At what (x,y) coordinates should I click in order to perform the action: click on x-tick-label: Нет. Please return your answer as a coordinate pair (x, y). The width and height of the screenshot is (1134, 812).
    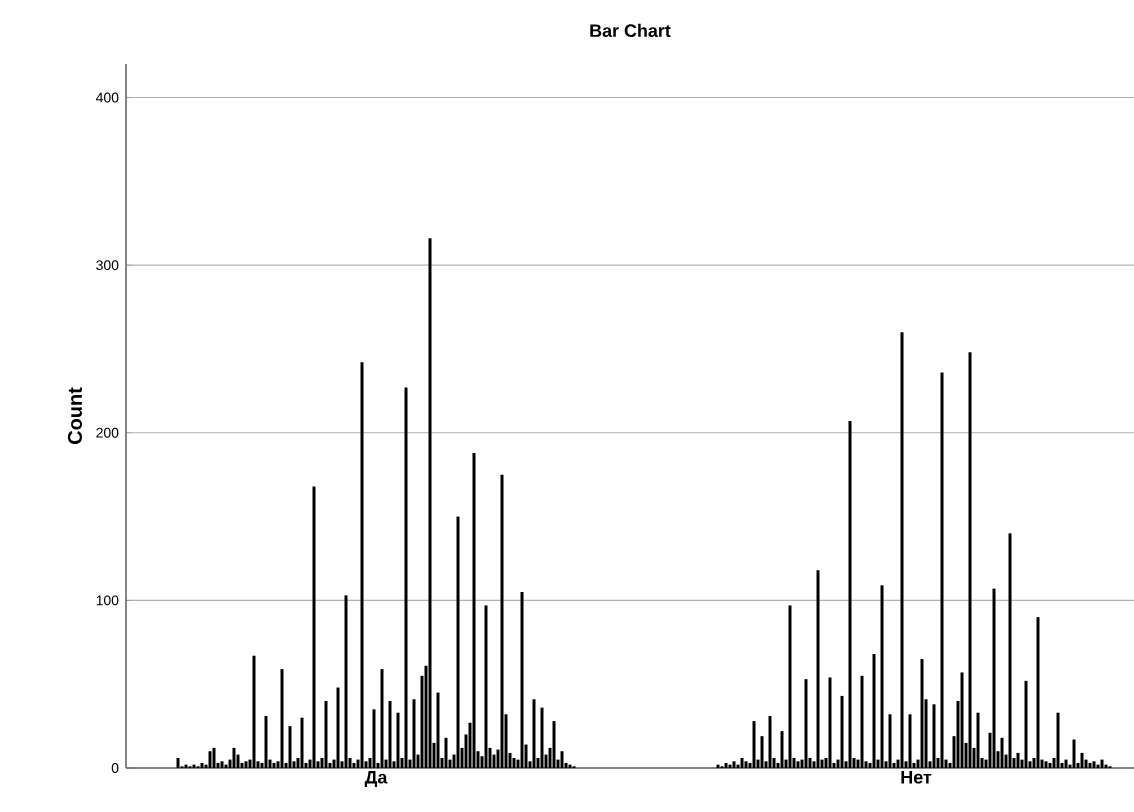
    Looking at the image, I should click on (916, 777).